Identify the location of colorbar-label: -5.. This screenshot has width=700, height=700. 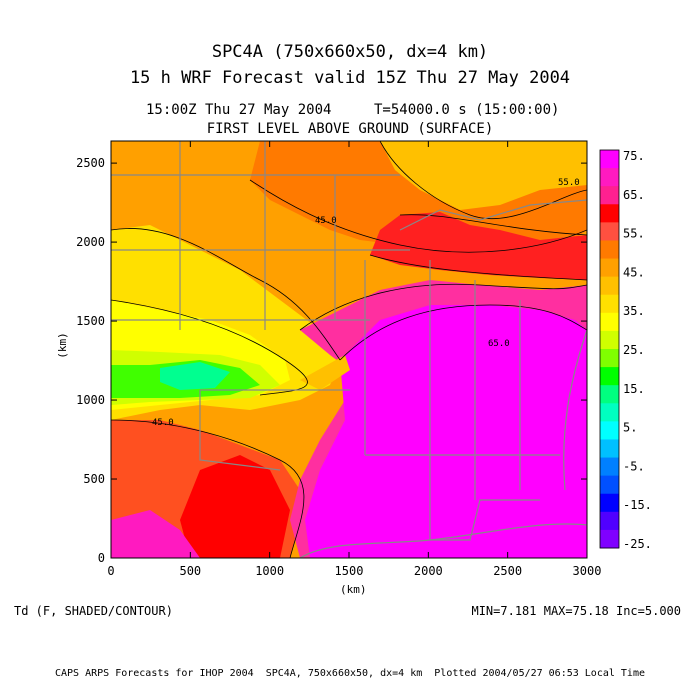
(634, 466).